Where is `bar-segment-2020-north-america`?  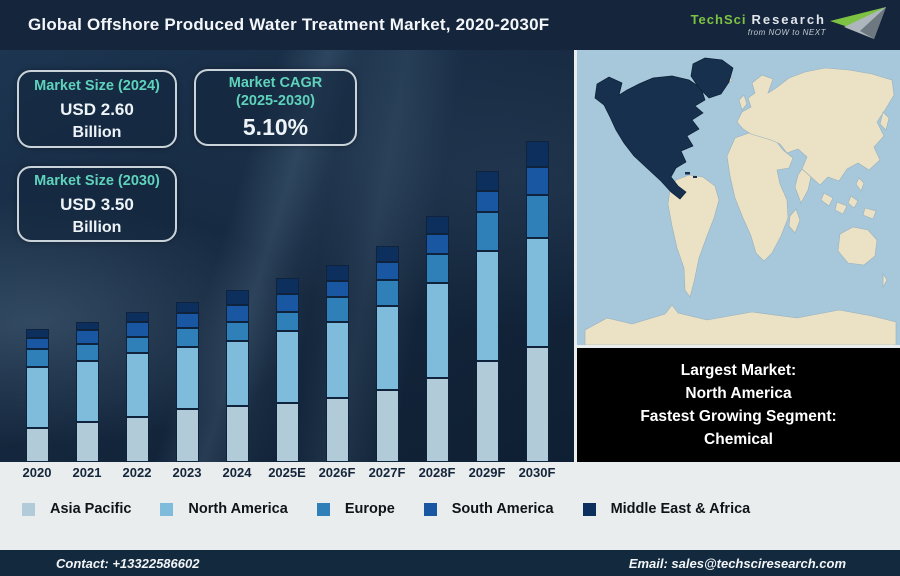 bar-segment-2020-north-america is located at coordinates (37, 397).